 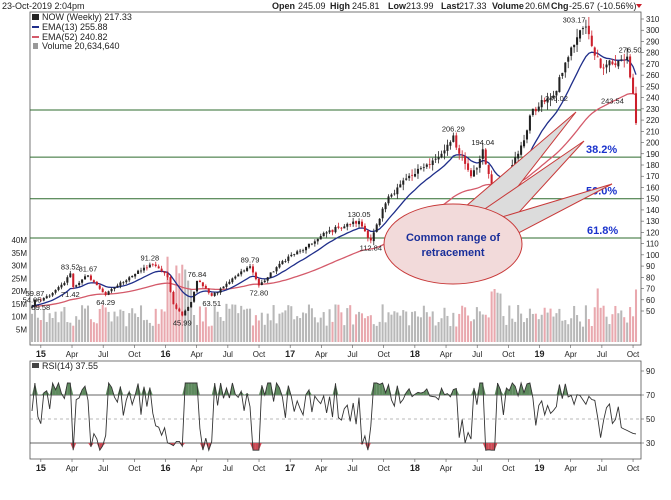 What do you see at coordinates (81, 46) in the screenshot?
I see `legend-volume: Volume 20,634,640` at bounding box center [81, 46].